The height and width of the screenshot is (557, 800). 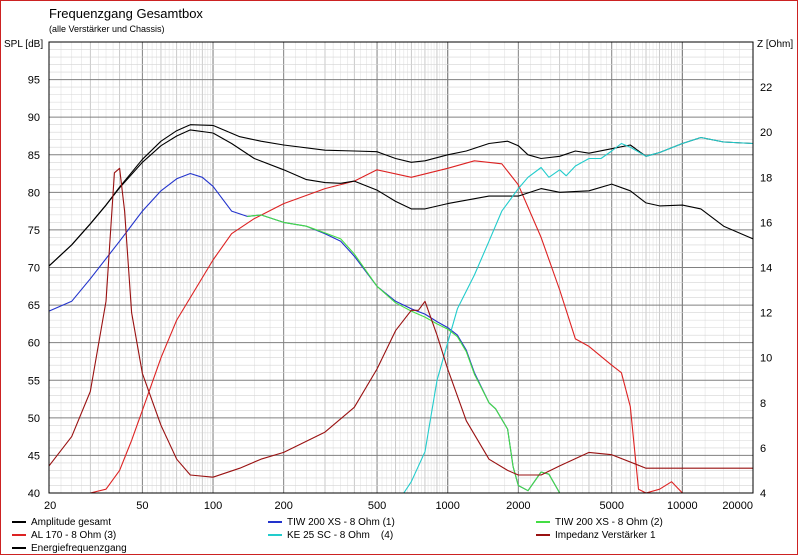 I want to click on y-tick-label-left: 40, so click(x=34, y=494).